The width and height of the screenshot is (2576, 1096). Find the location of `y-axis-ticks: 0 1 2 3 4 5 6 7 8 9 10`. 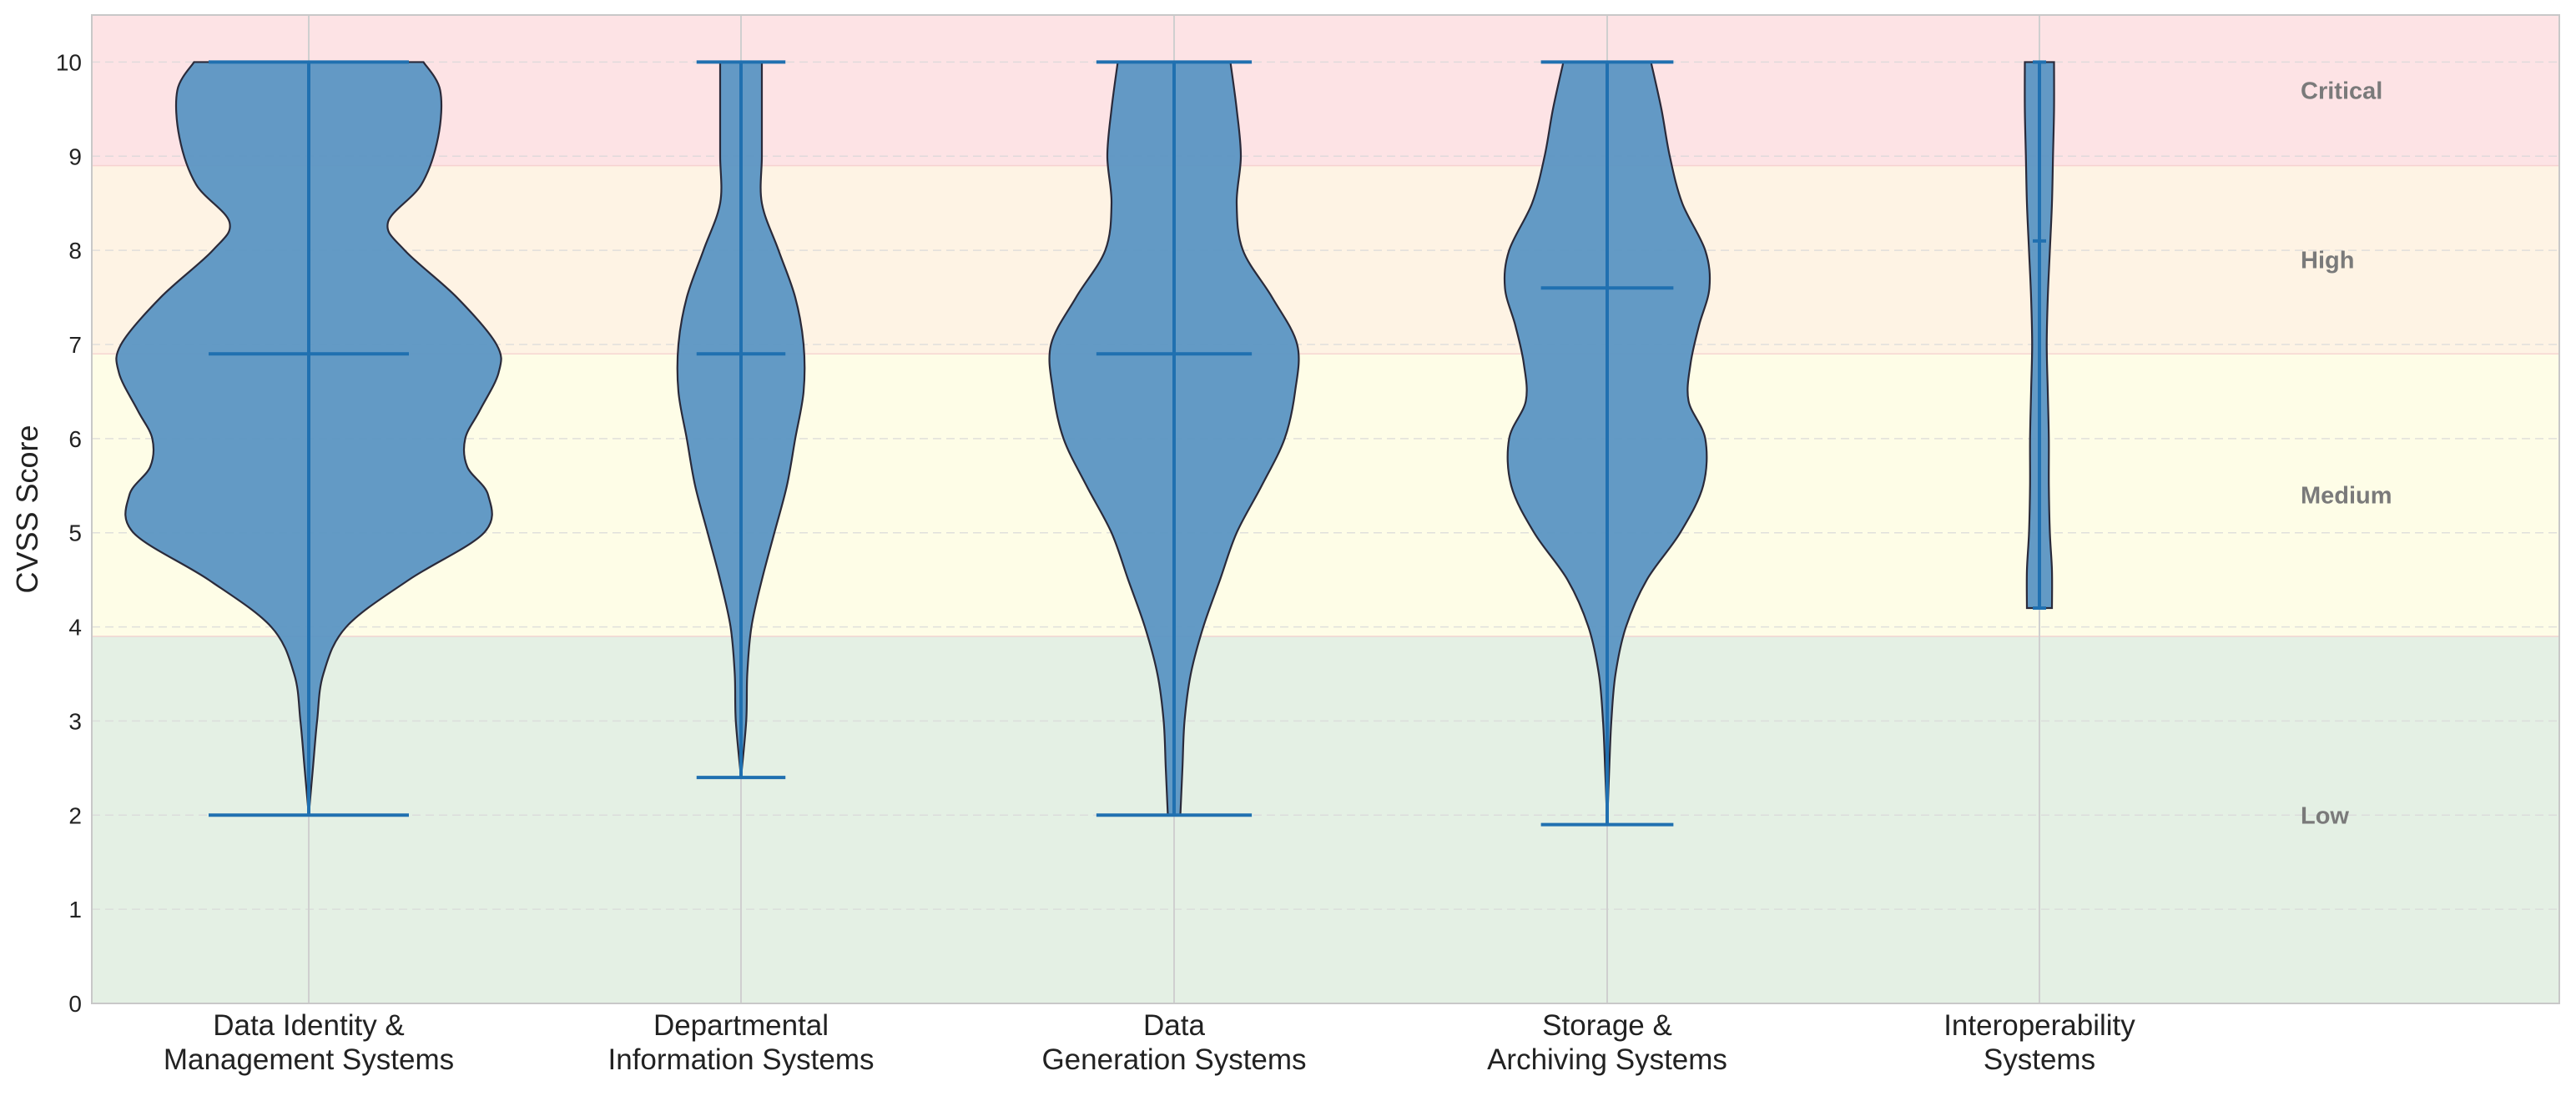

y-axis-ticks: 0 1 2 3 4 5 6 7 8 9 10 is located at coordinates (69, 533).